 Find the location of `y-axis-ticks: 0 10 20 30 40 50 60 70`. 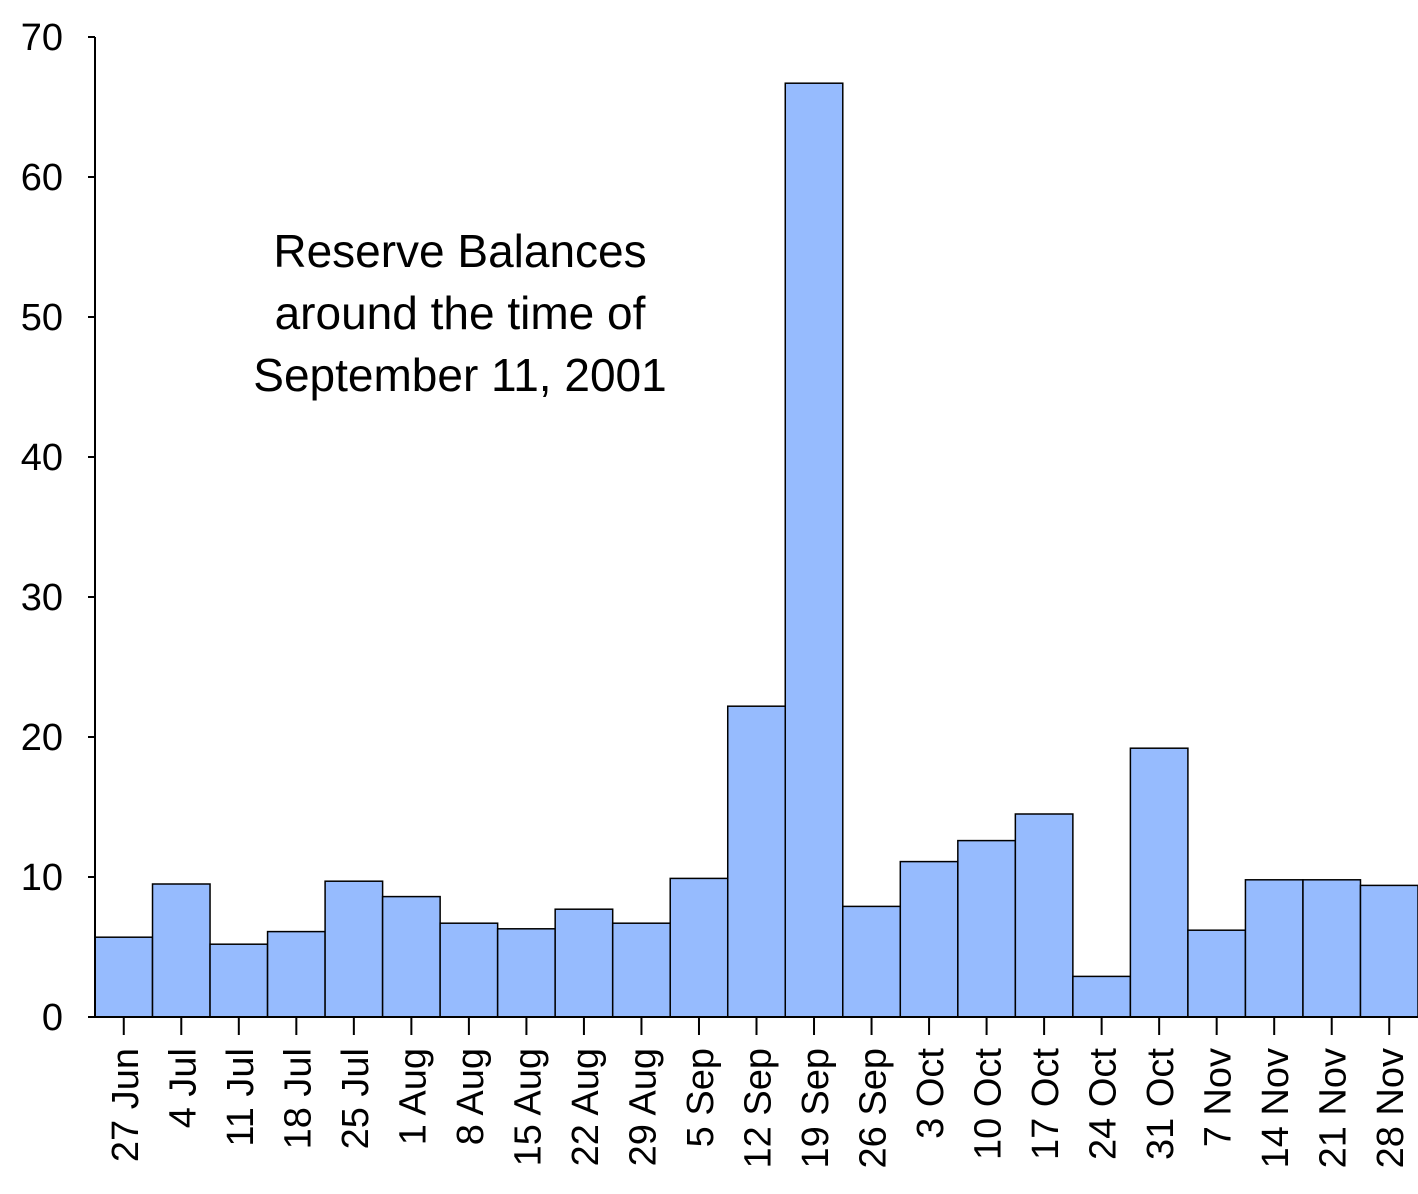

y-axis-ticks: 0 10 20 30 40 50 60 70 is located at coordinates (58, 528).